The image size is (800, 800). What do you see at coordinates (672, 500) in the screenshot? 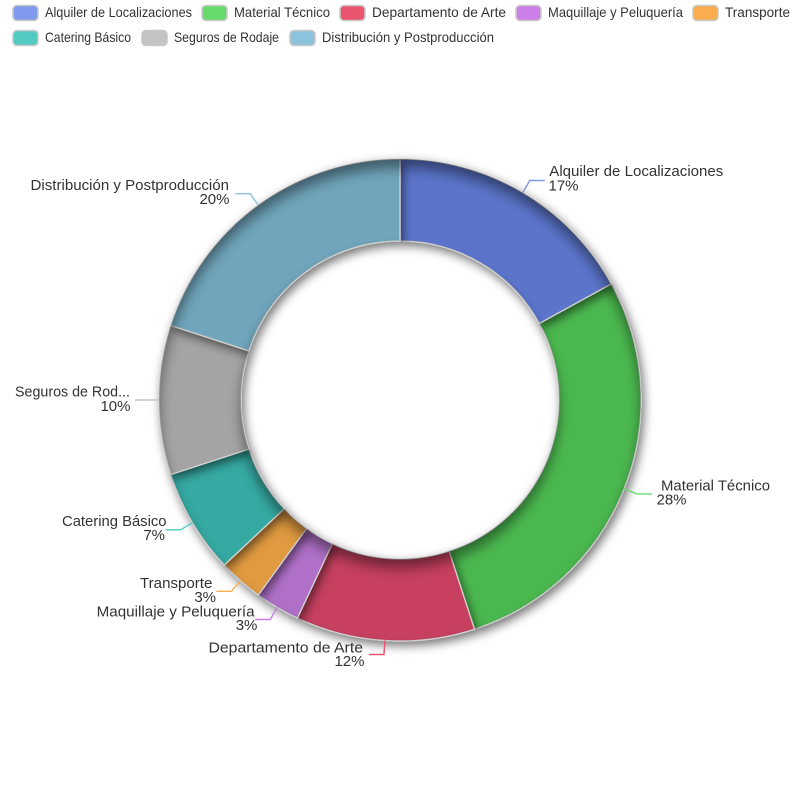
I see `svg-text: 28%` at bounding box center [672, 500].